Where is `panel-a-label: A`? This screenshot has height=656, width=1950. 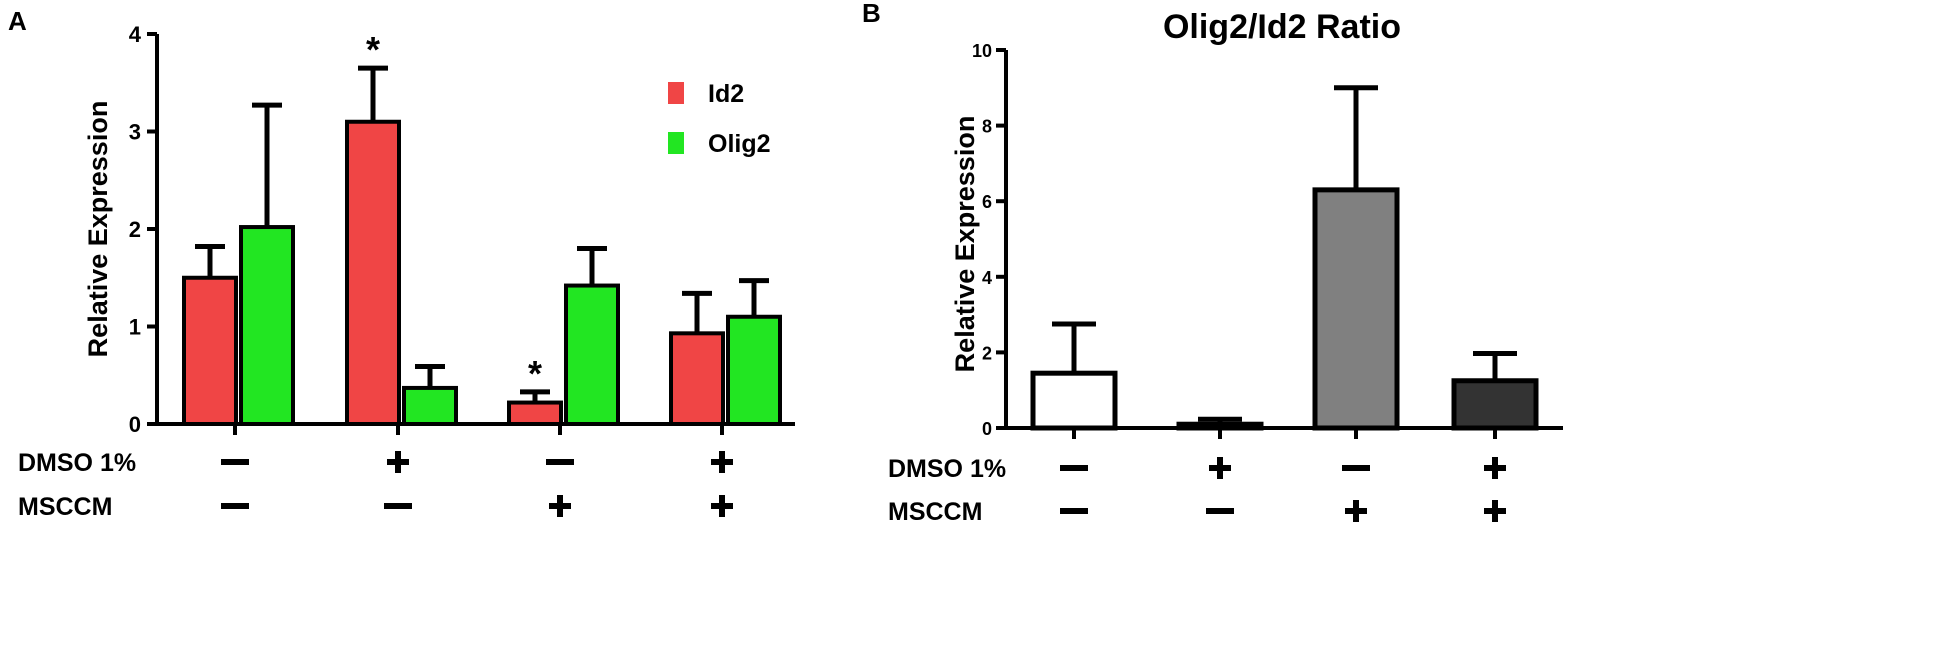 panel-a-label: A is located at coordinates (17, 21).